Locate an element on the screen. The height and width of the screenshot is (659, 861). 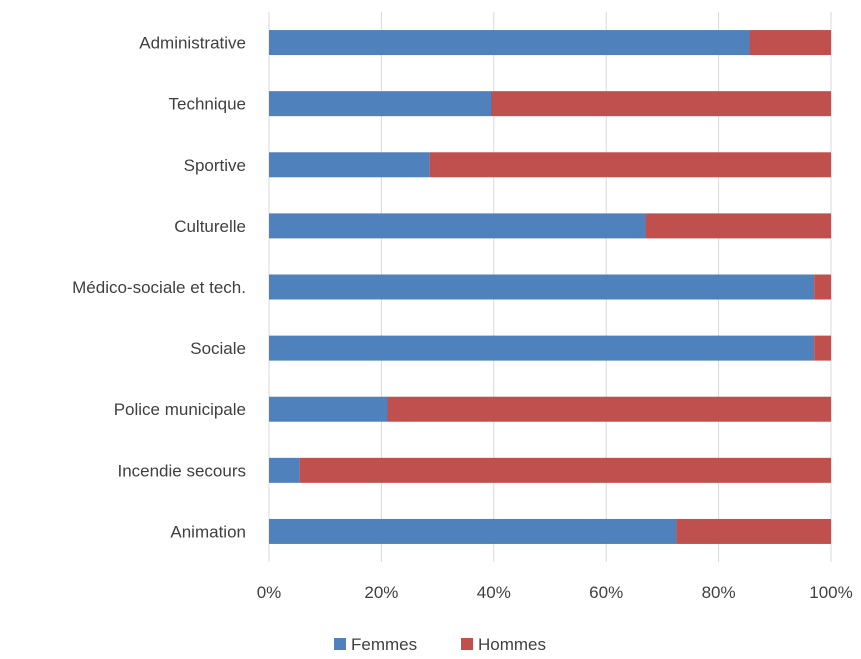
category-label: Culturelle is located at coordinates (210, 226).